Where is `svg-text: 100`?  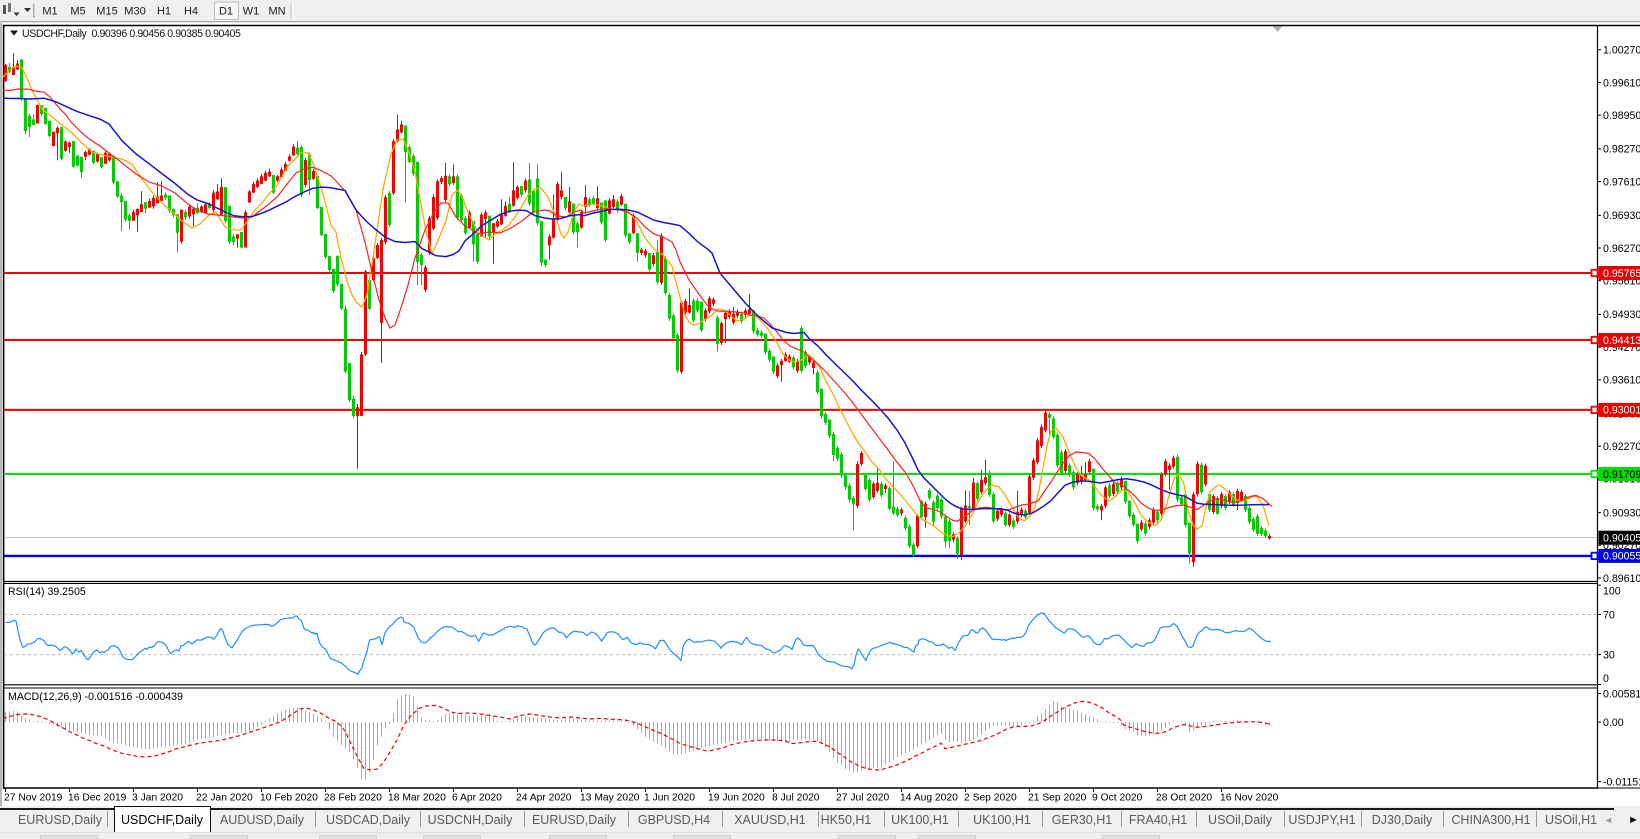
svg-text: 100 is located at coordinates (1612, 591).